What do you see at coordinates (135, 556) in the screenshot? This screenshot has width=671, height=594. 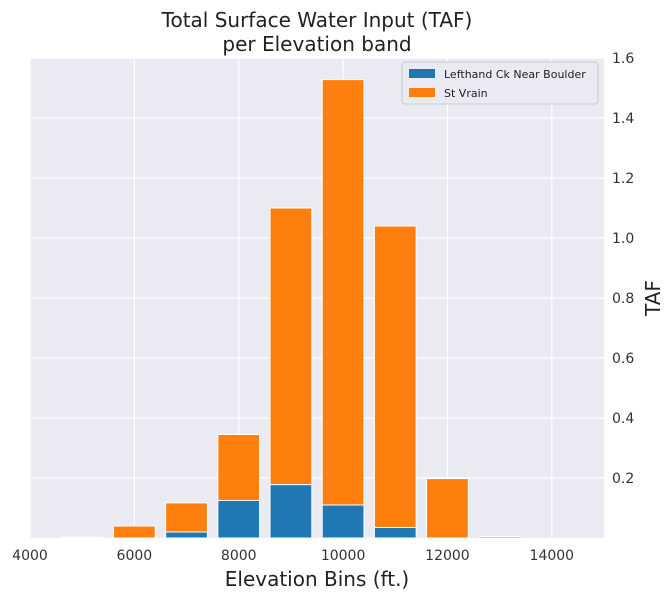 I see `x-tick-label: 6000` at bounding box center [135, 556].